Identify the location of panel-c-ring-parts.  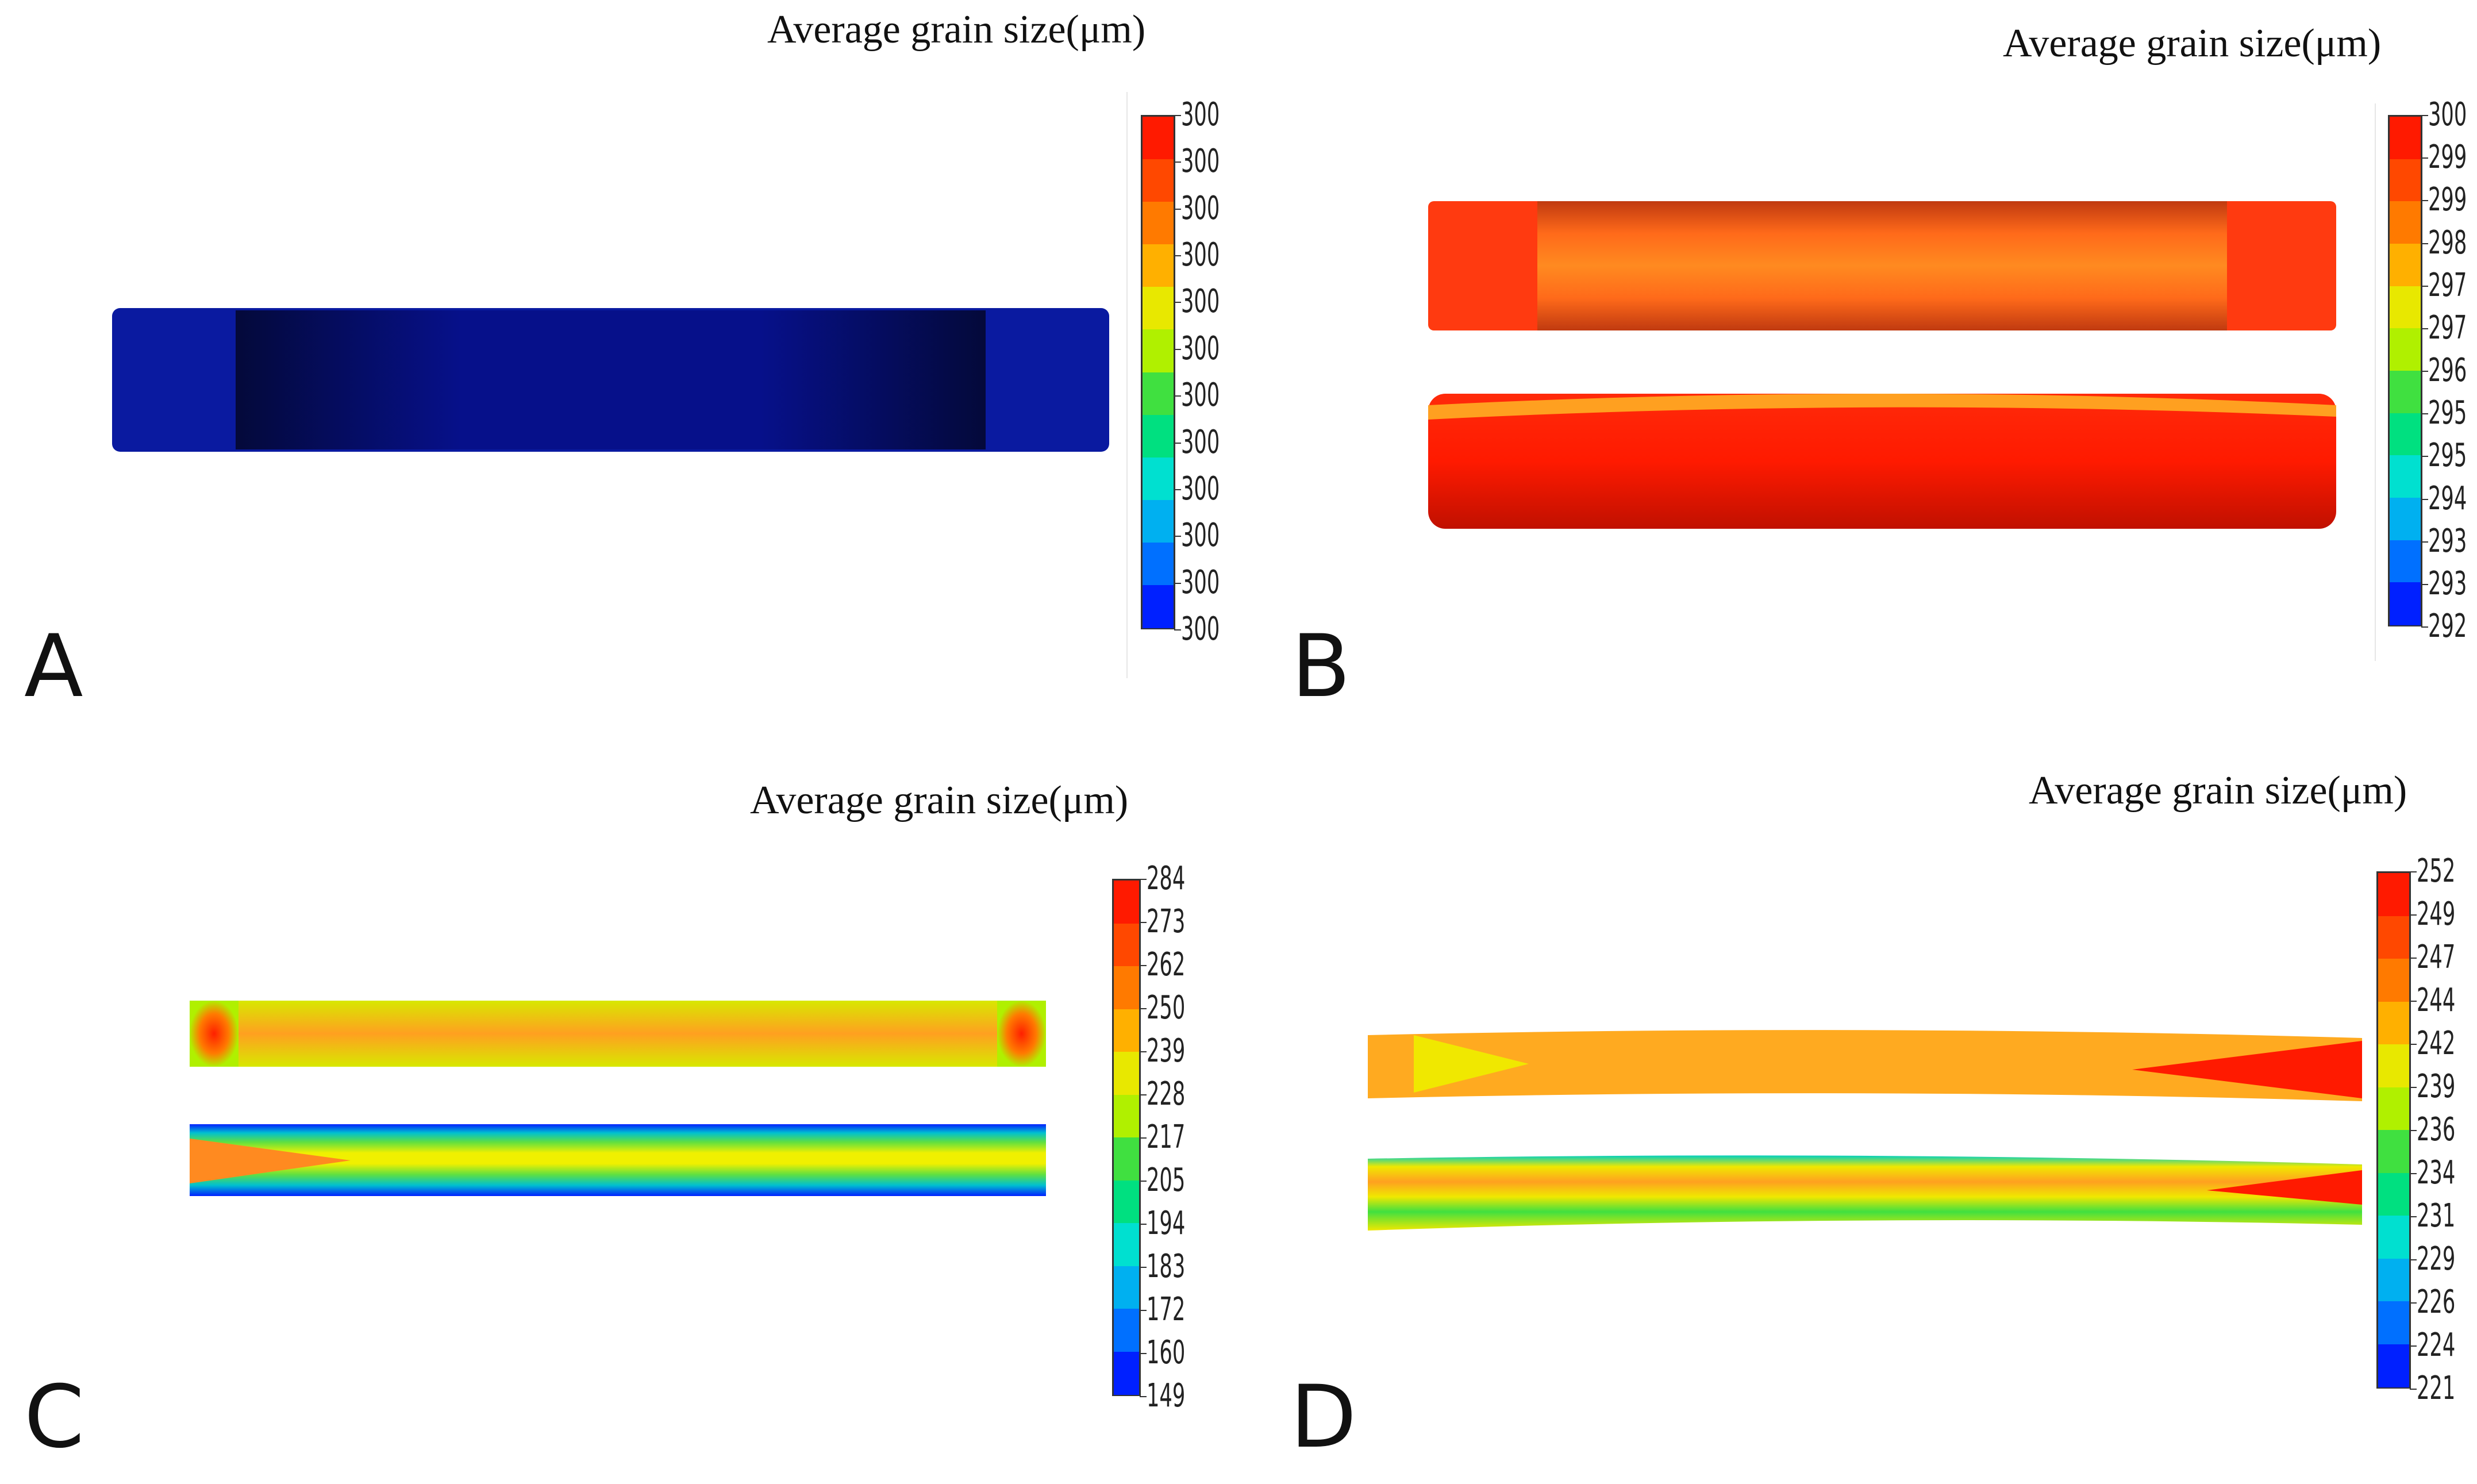
(618, 1098).